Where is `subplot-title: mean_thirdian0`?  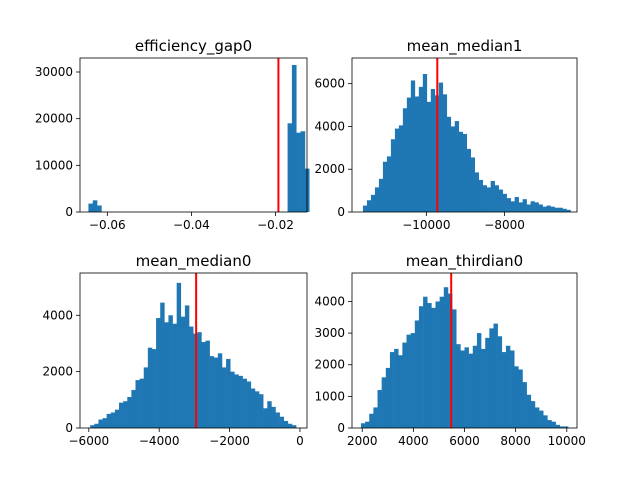 subplot-title: mean_thirdian0 is located at coordinates (464, 261).